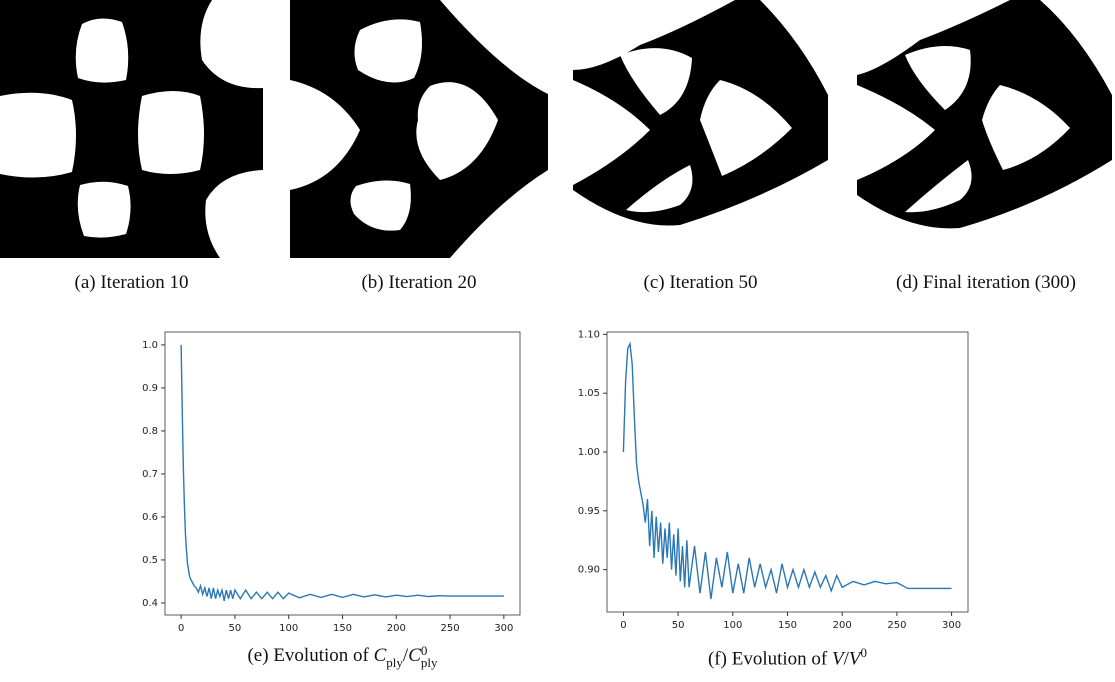 The width and height of the screenshot is (1115, 682). Describe the element at coordinates (589, 393) in the screenshot. I see `y-tick-label: 1.05` at that location.